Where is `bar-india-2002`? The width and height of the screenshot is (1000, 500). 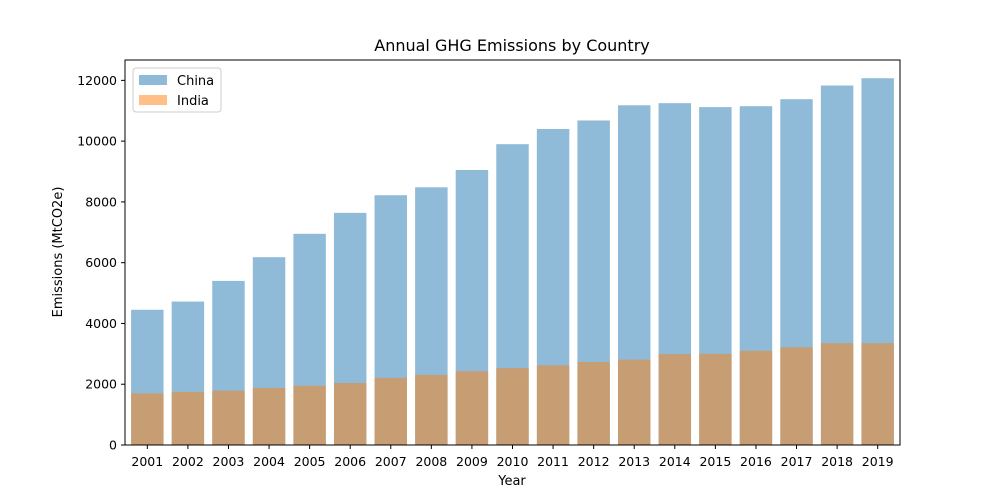 bar-india-2002 is located at coordinates (188, 418).